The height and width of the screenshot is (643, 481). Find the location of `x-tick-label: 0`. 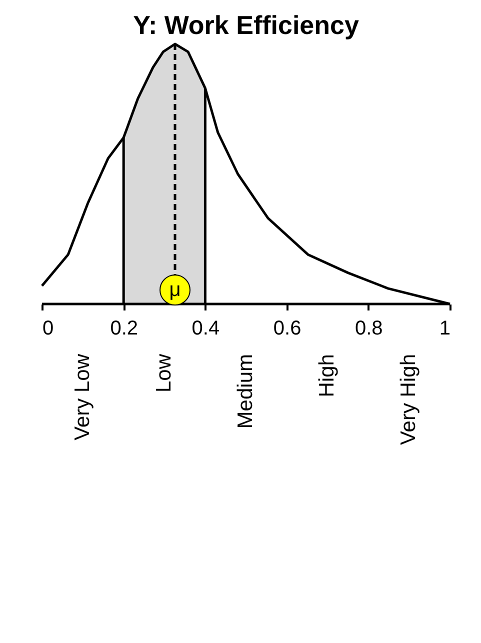

x-tick-label: 0 is located at coordinates (48, 329).